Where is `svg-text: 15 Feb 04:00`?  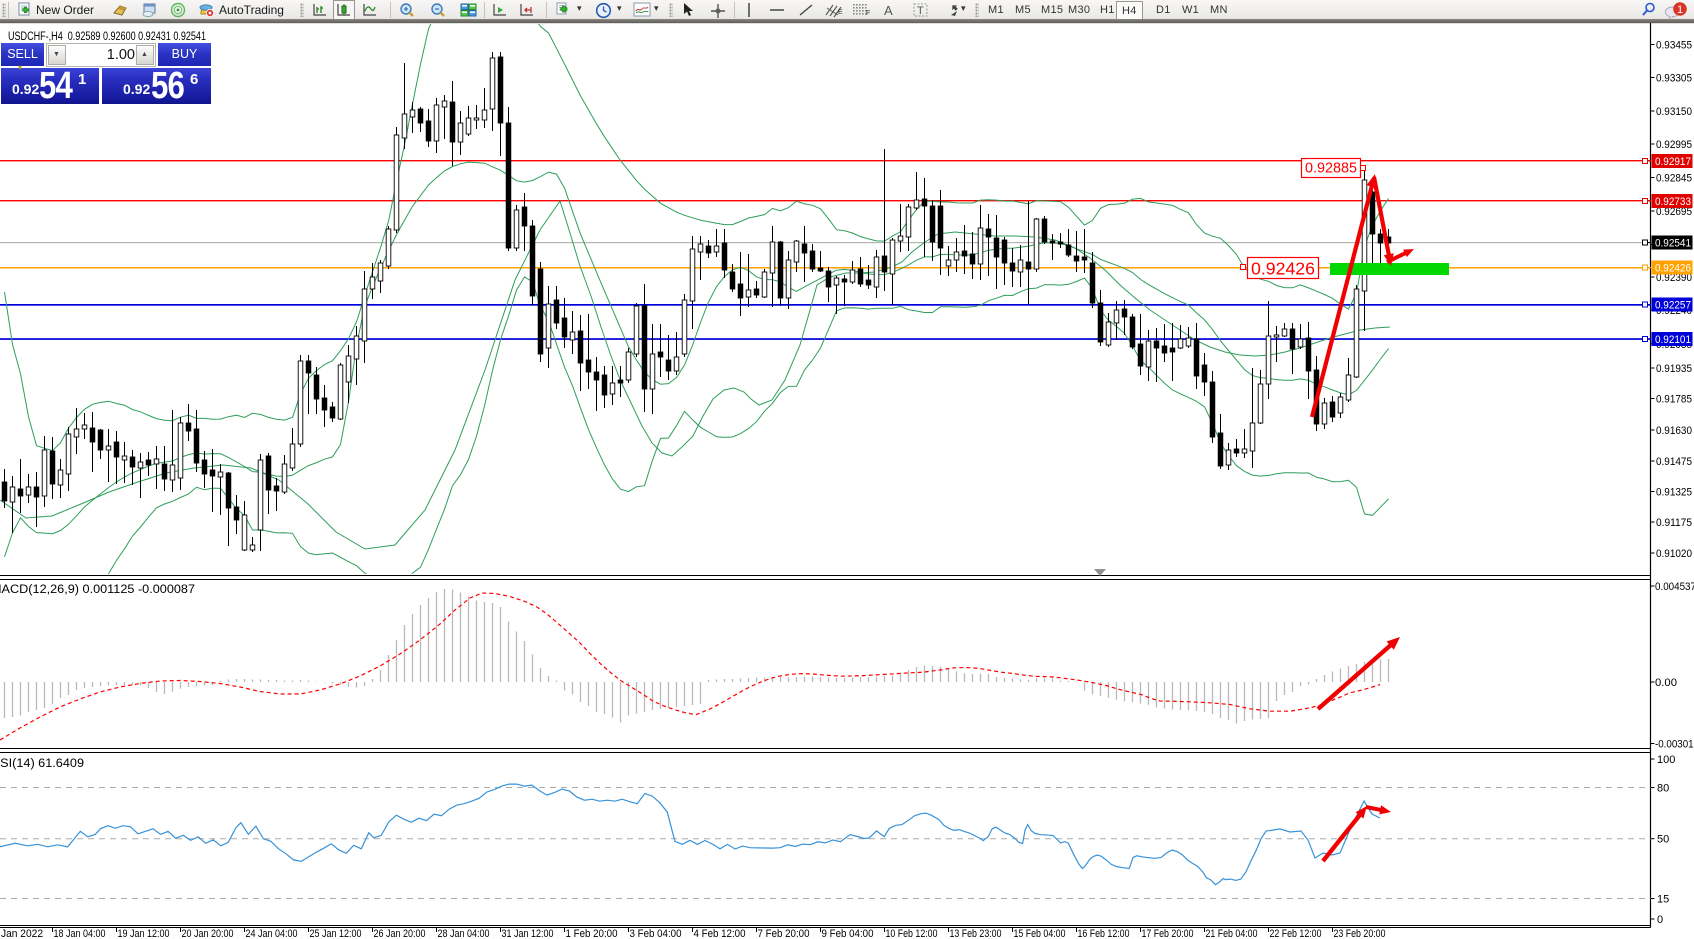
svg-text: 15 Feb 04:00 is located at coordinates (1040, 933).